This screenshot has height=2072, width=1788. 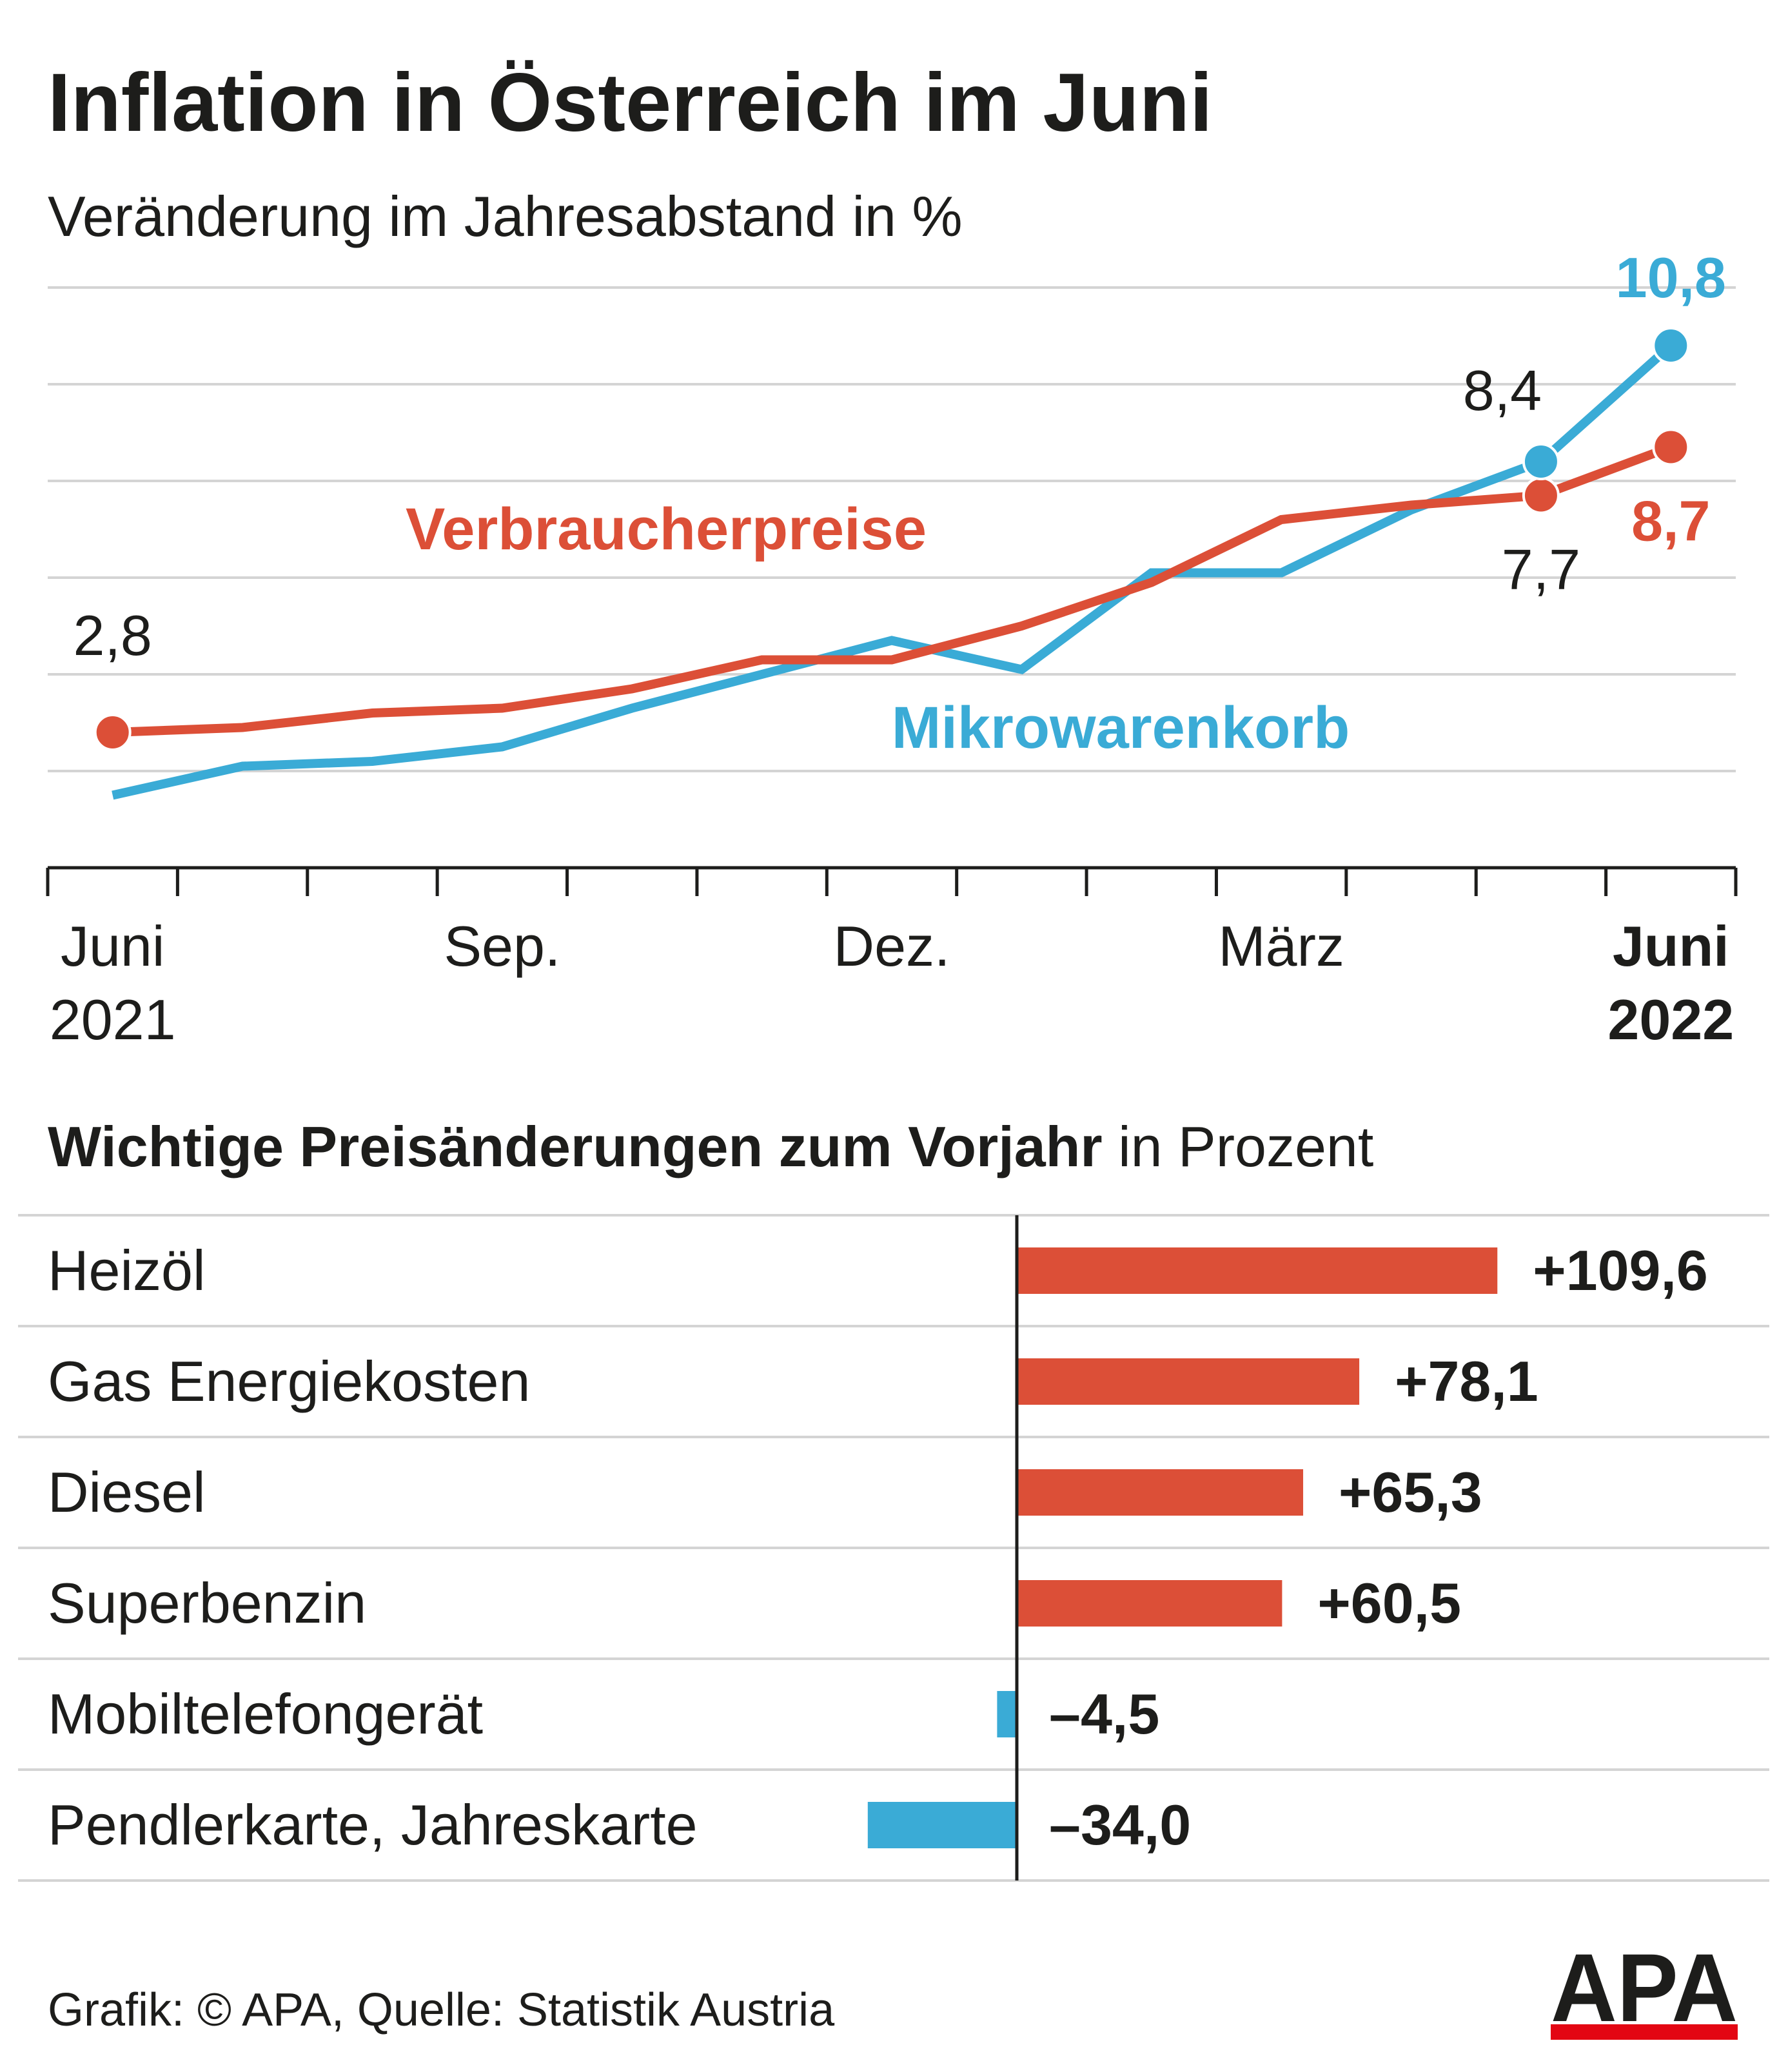 What do you see at coordinates (127, 1492) in the screenshot?
I see `category-label: Diesel` at bounding box center [127, 1492].